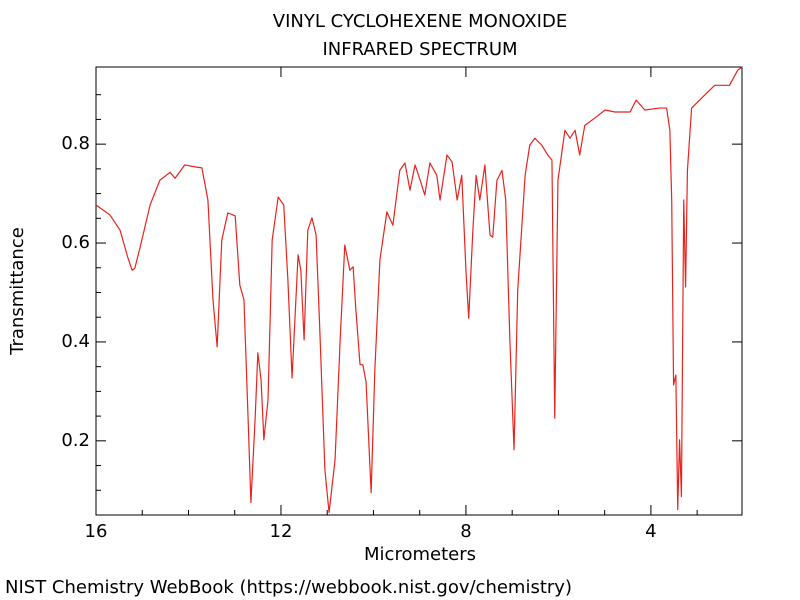 Image resolution: width=800 pixels, height=600 pixels. I want to click on y-axis-label: Transmittance, so click(17, 291).